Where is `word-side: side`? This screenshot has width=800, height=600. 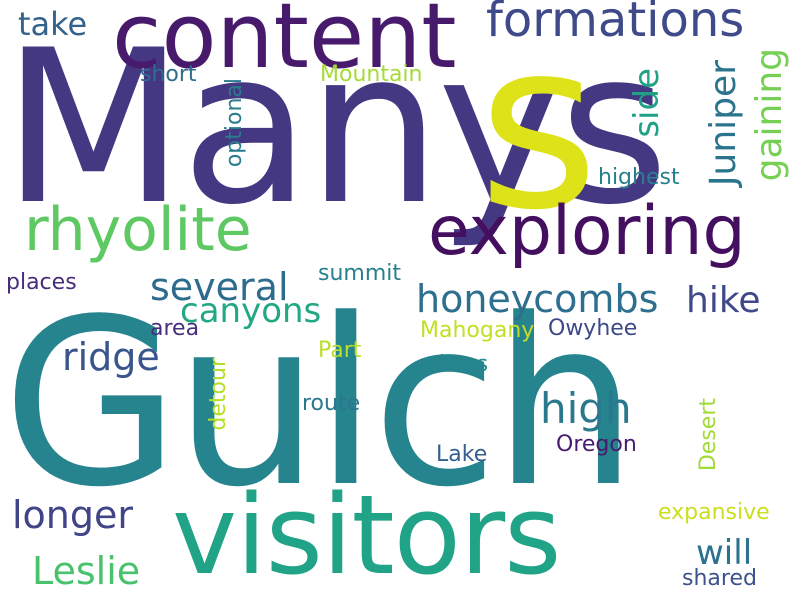
word-side: side is located at coordinates (647, 103).